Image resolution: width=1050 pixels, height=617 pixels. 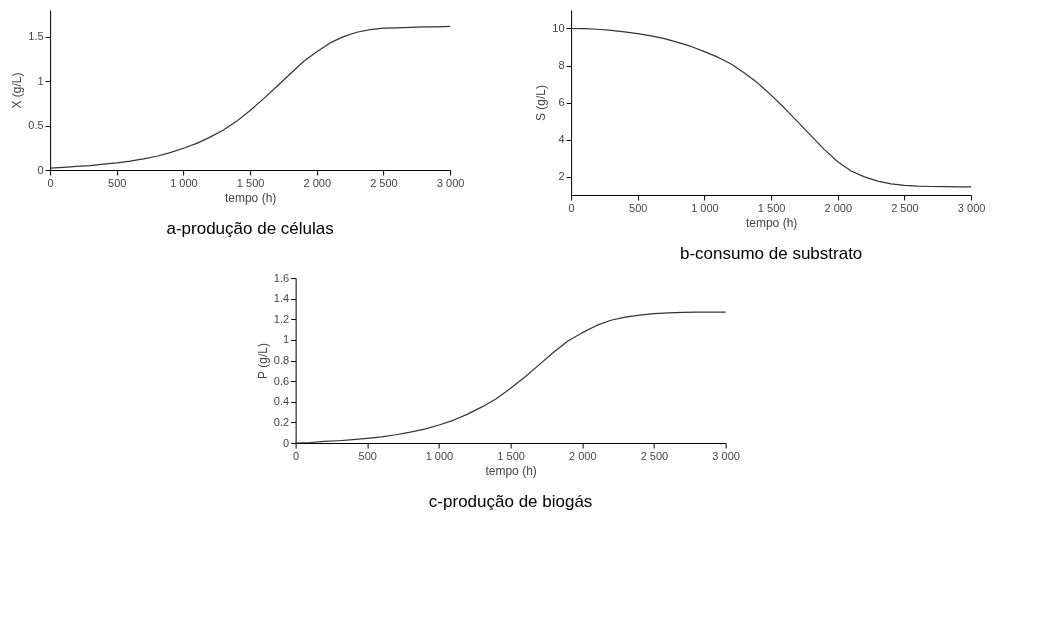 I want to click on y-tick-label: 1.4, so click(x=281, y=298).